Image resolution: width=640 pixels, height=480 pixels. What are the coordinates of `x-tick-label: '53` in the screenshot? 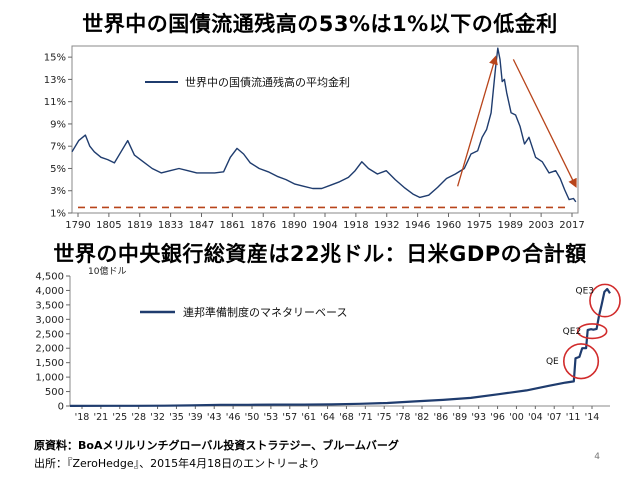 It's located at (271, 417).